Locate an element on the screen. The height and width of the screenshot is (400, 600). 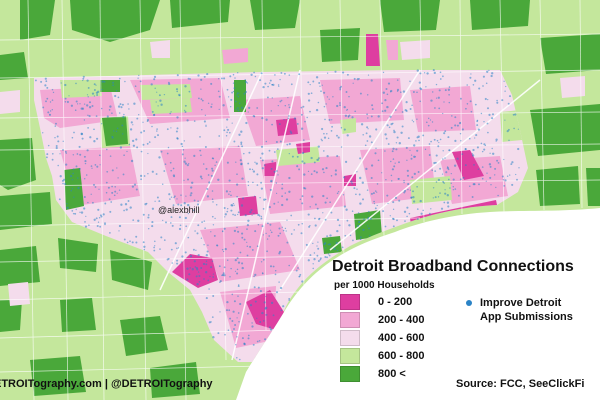
legend-label: 400 - 600 is located at coordinates (401, 338).